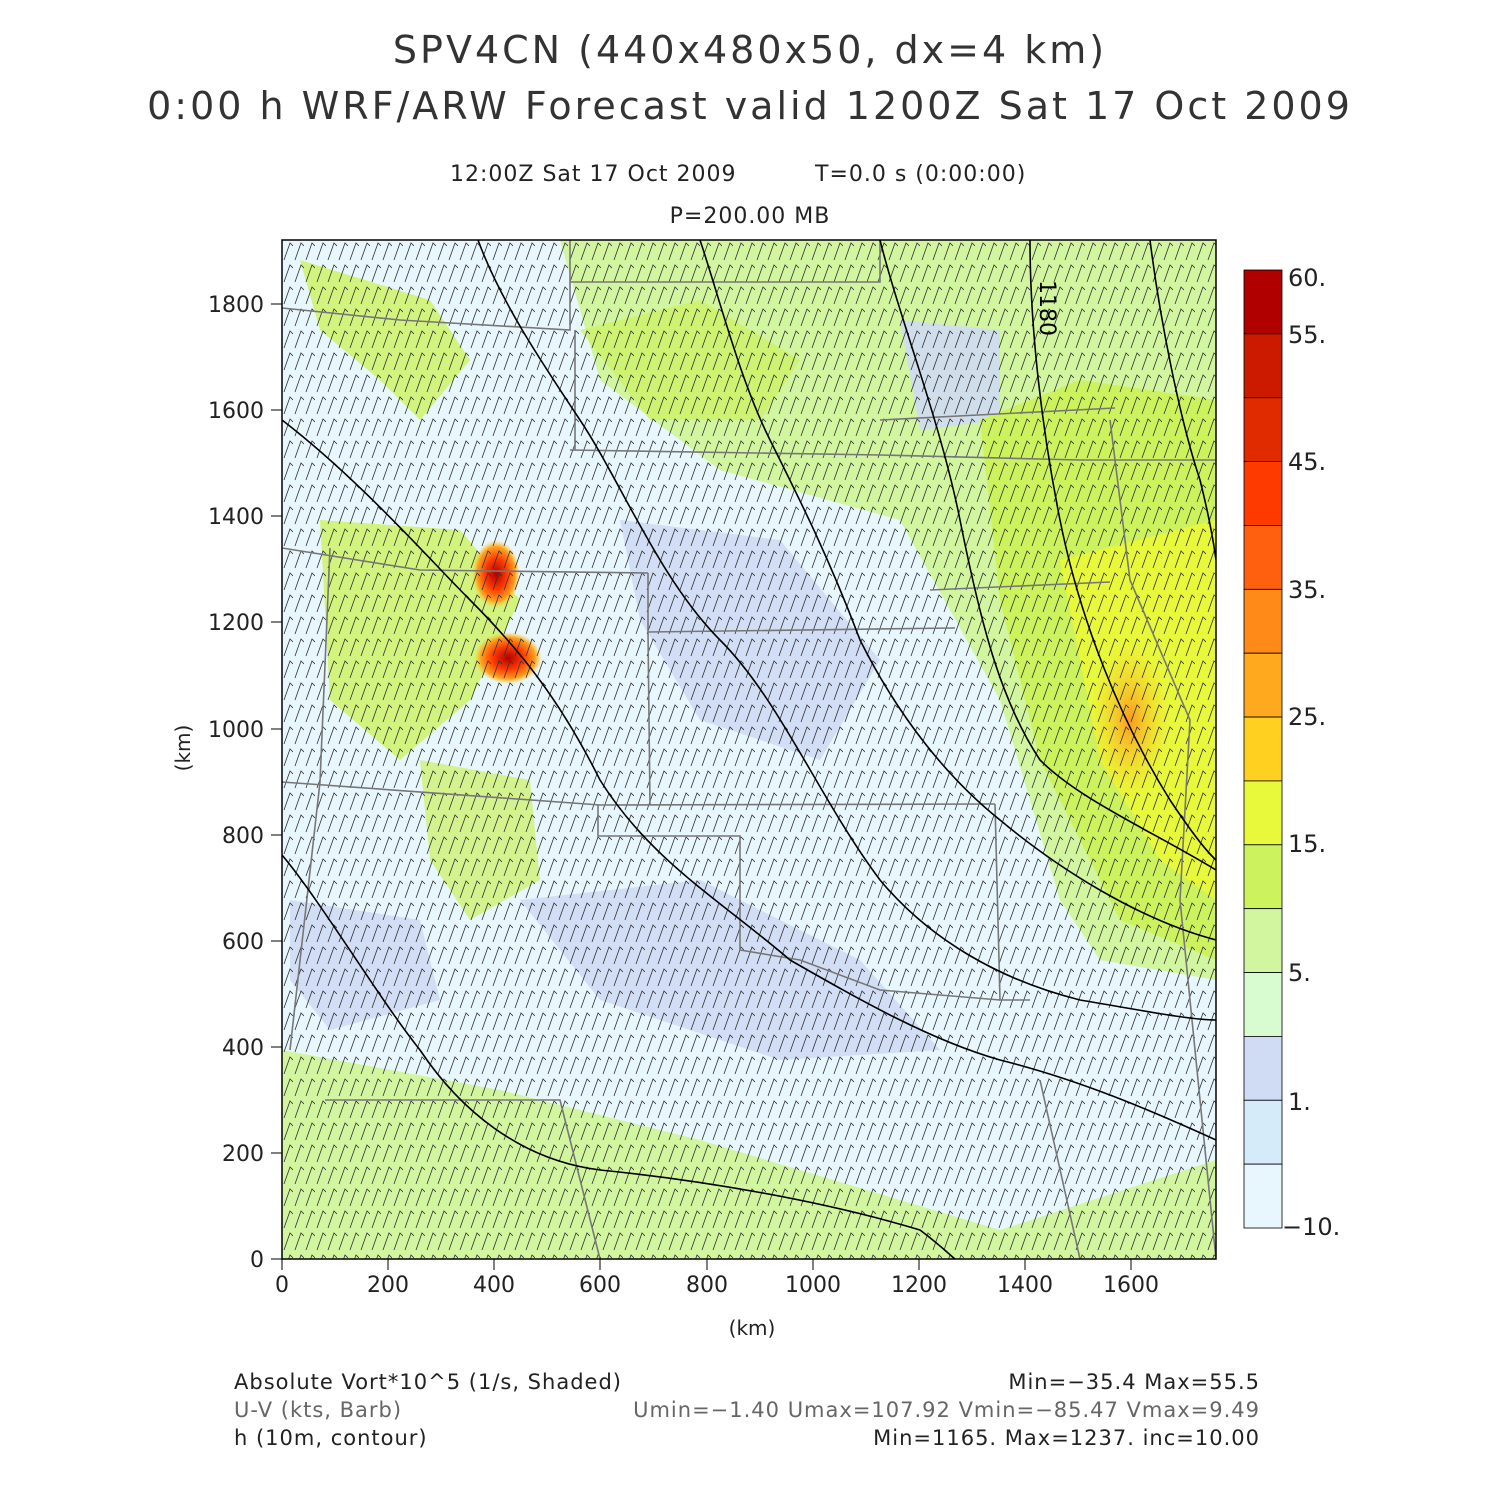  What do you see at coordinates (921, 174) in the screenshot?
I see `model-time: T=0.0 s (0:00:00)` at bounding box center [921, 174].